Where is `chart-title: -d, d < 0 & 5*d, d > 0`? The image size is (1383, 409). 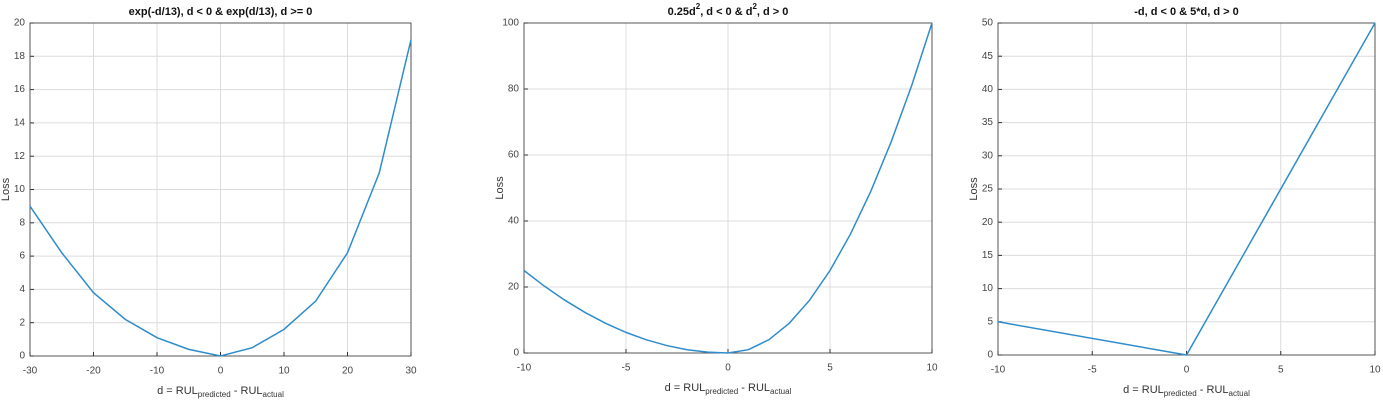 chart-title: -d, d < 0 & 5*d, d > 0 is located at coordinates (1186, 12).